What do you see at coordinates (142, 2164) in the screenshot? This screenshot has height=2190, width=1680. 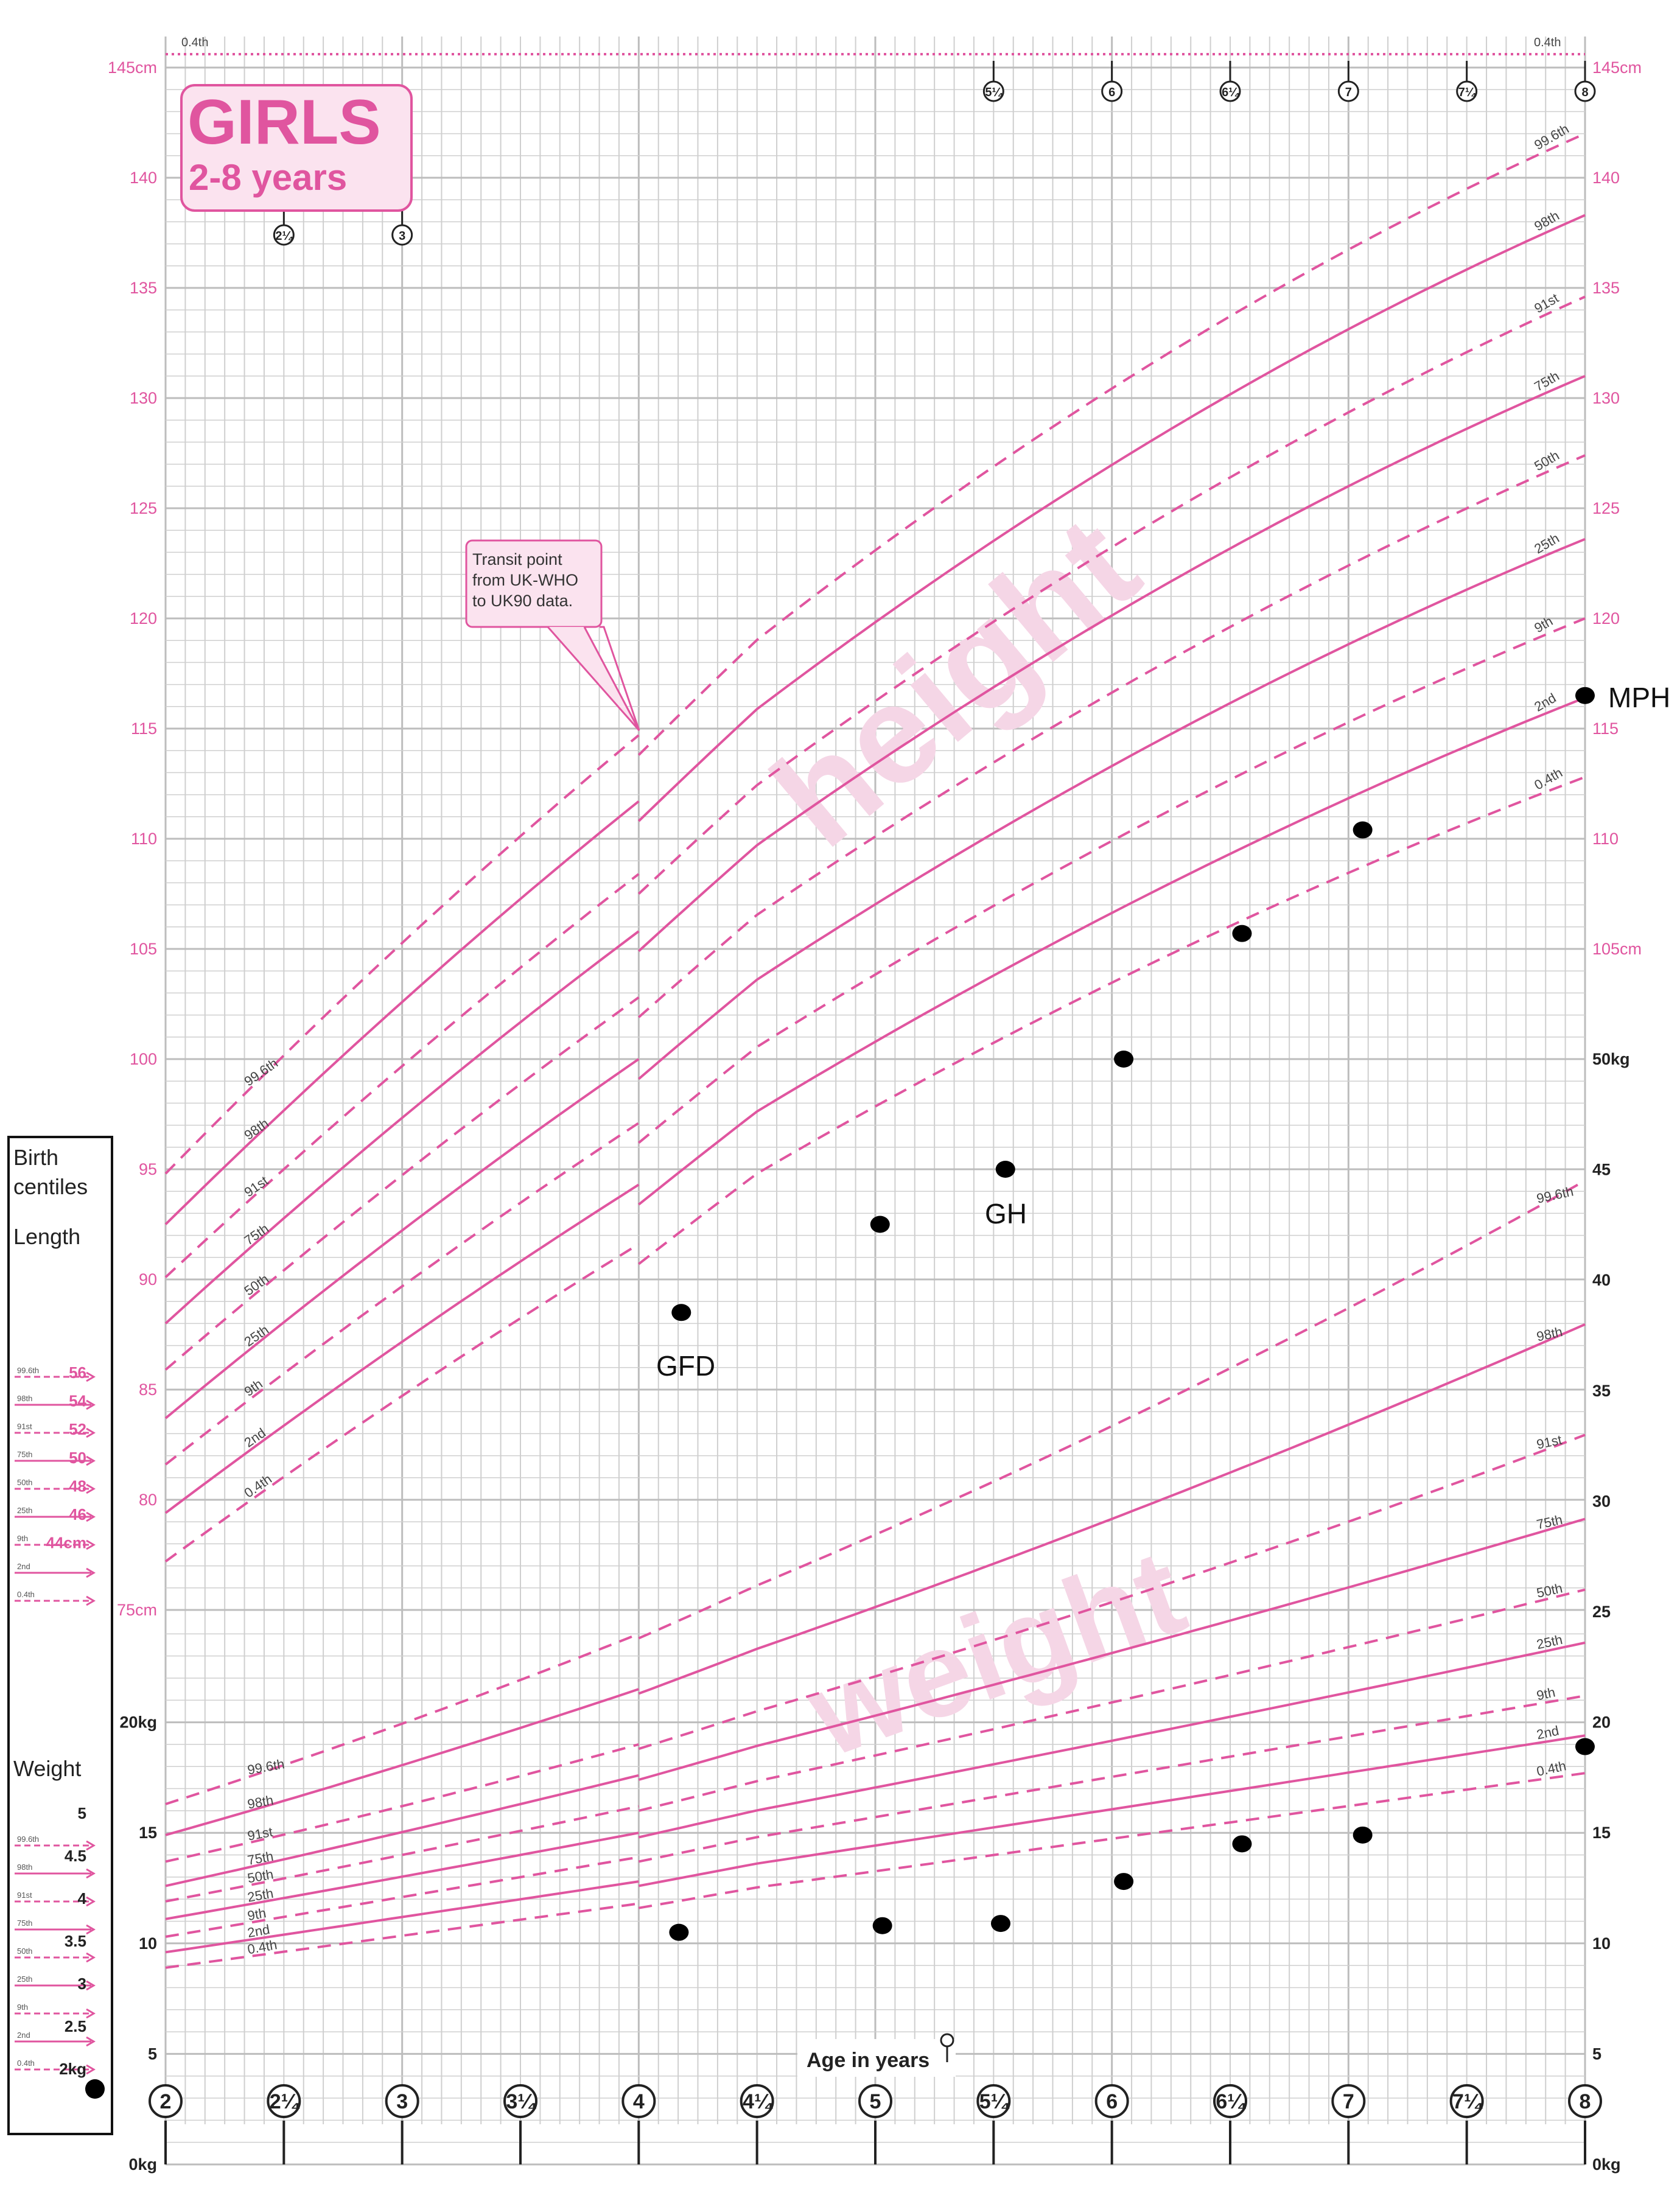 I see `weight-tick-left: 0kg` at bounding box center [142, 2164].